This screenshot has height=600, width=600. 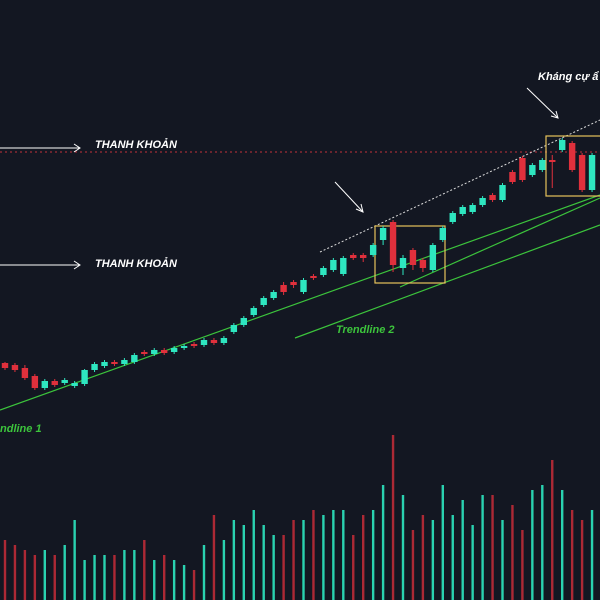 What do you see at coordinates (568, 77) in the screenshot?
I see `annotation: Kháng cự ẩ` at bounding box center [568, 77].